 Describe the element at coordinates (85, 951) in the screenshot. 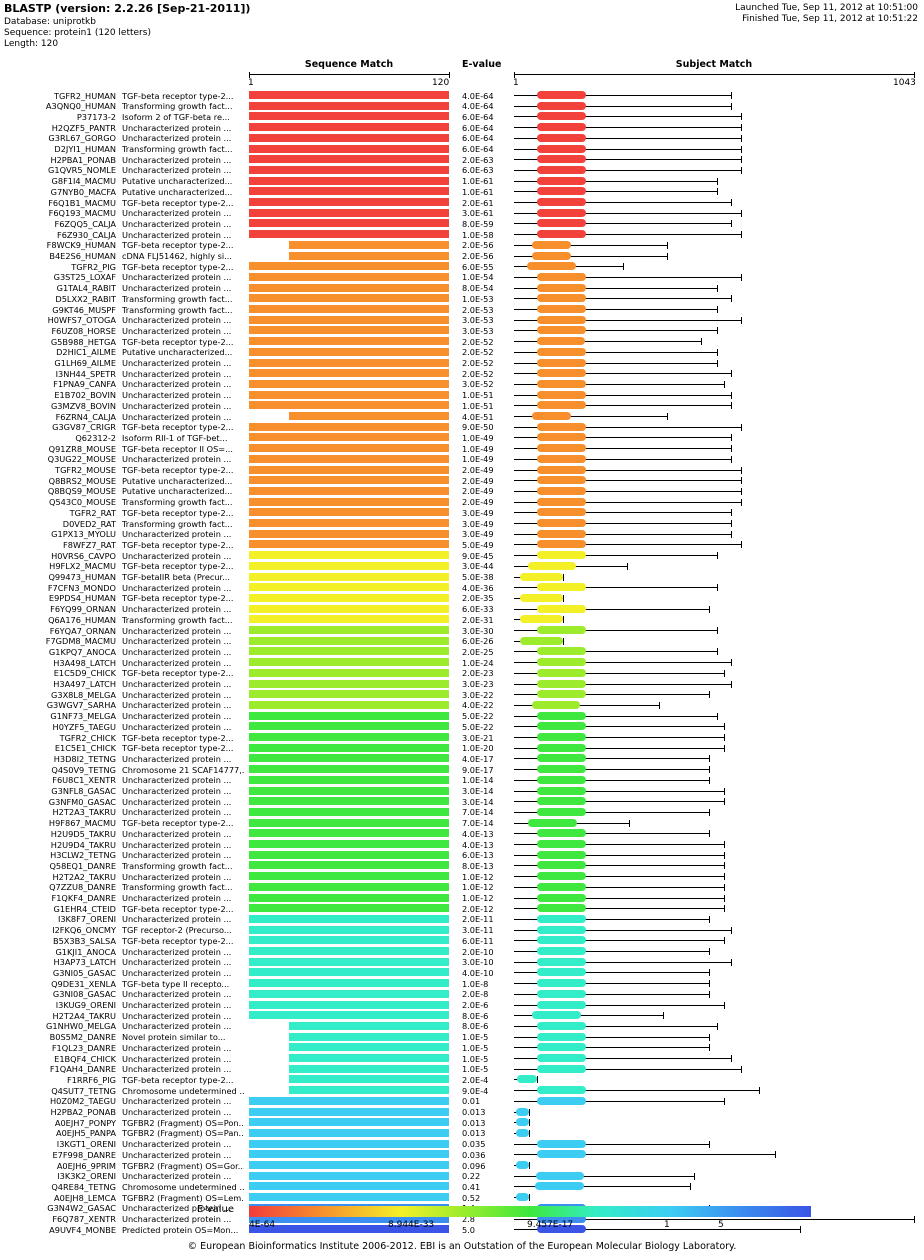

I see `hit-id-link: G1KJI1_ANOCA` at that location.